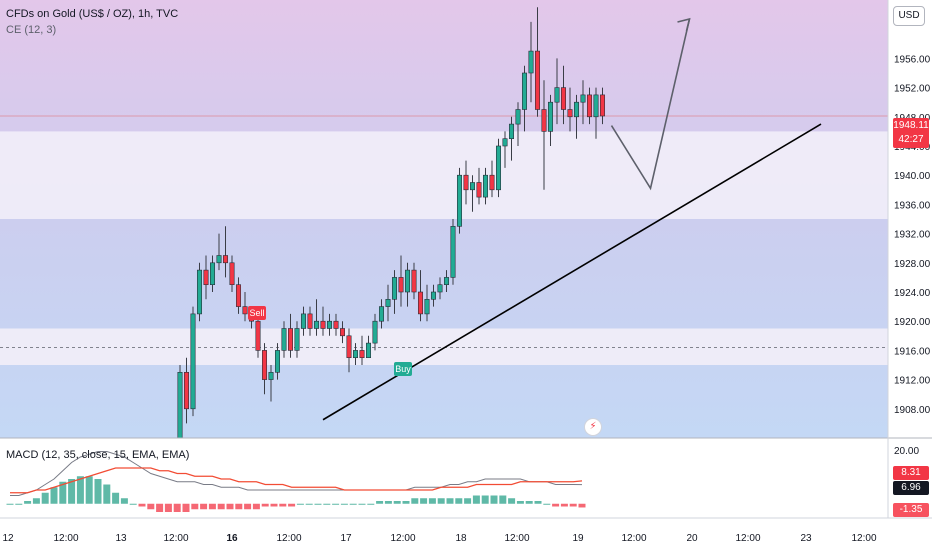 The height and width of the screenshot is (553, 932). Describe the element at coordinates (593, 427) in the screenshot. I see `lightning-icon: ⚡︎` at that location.